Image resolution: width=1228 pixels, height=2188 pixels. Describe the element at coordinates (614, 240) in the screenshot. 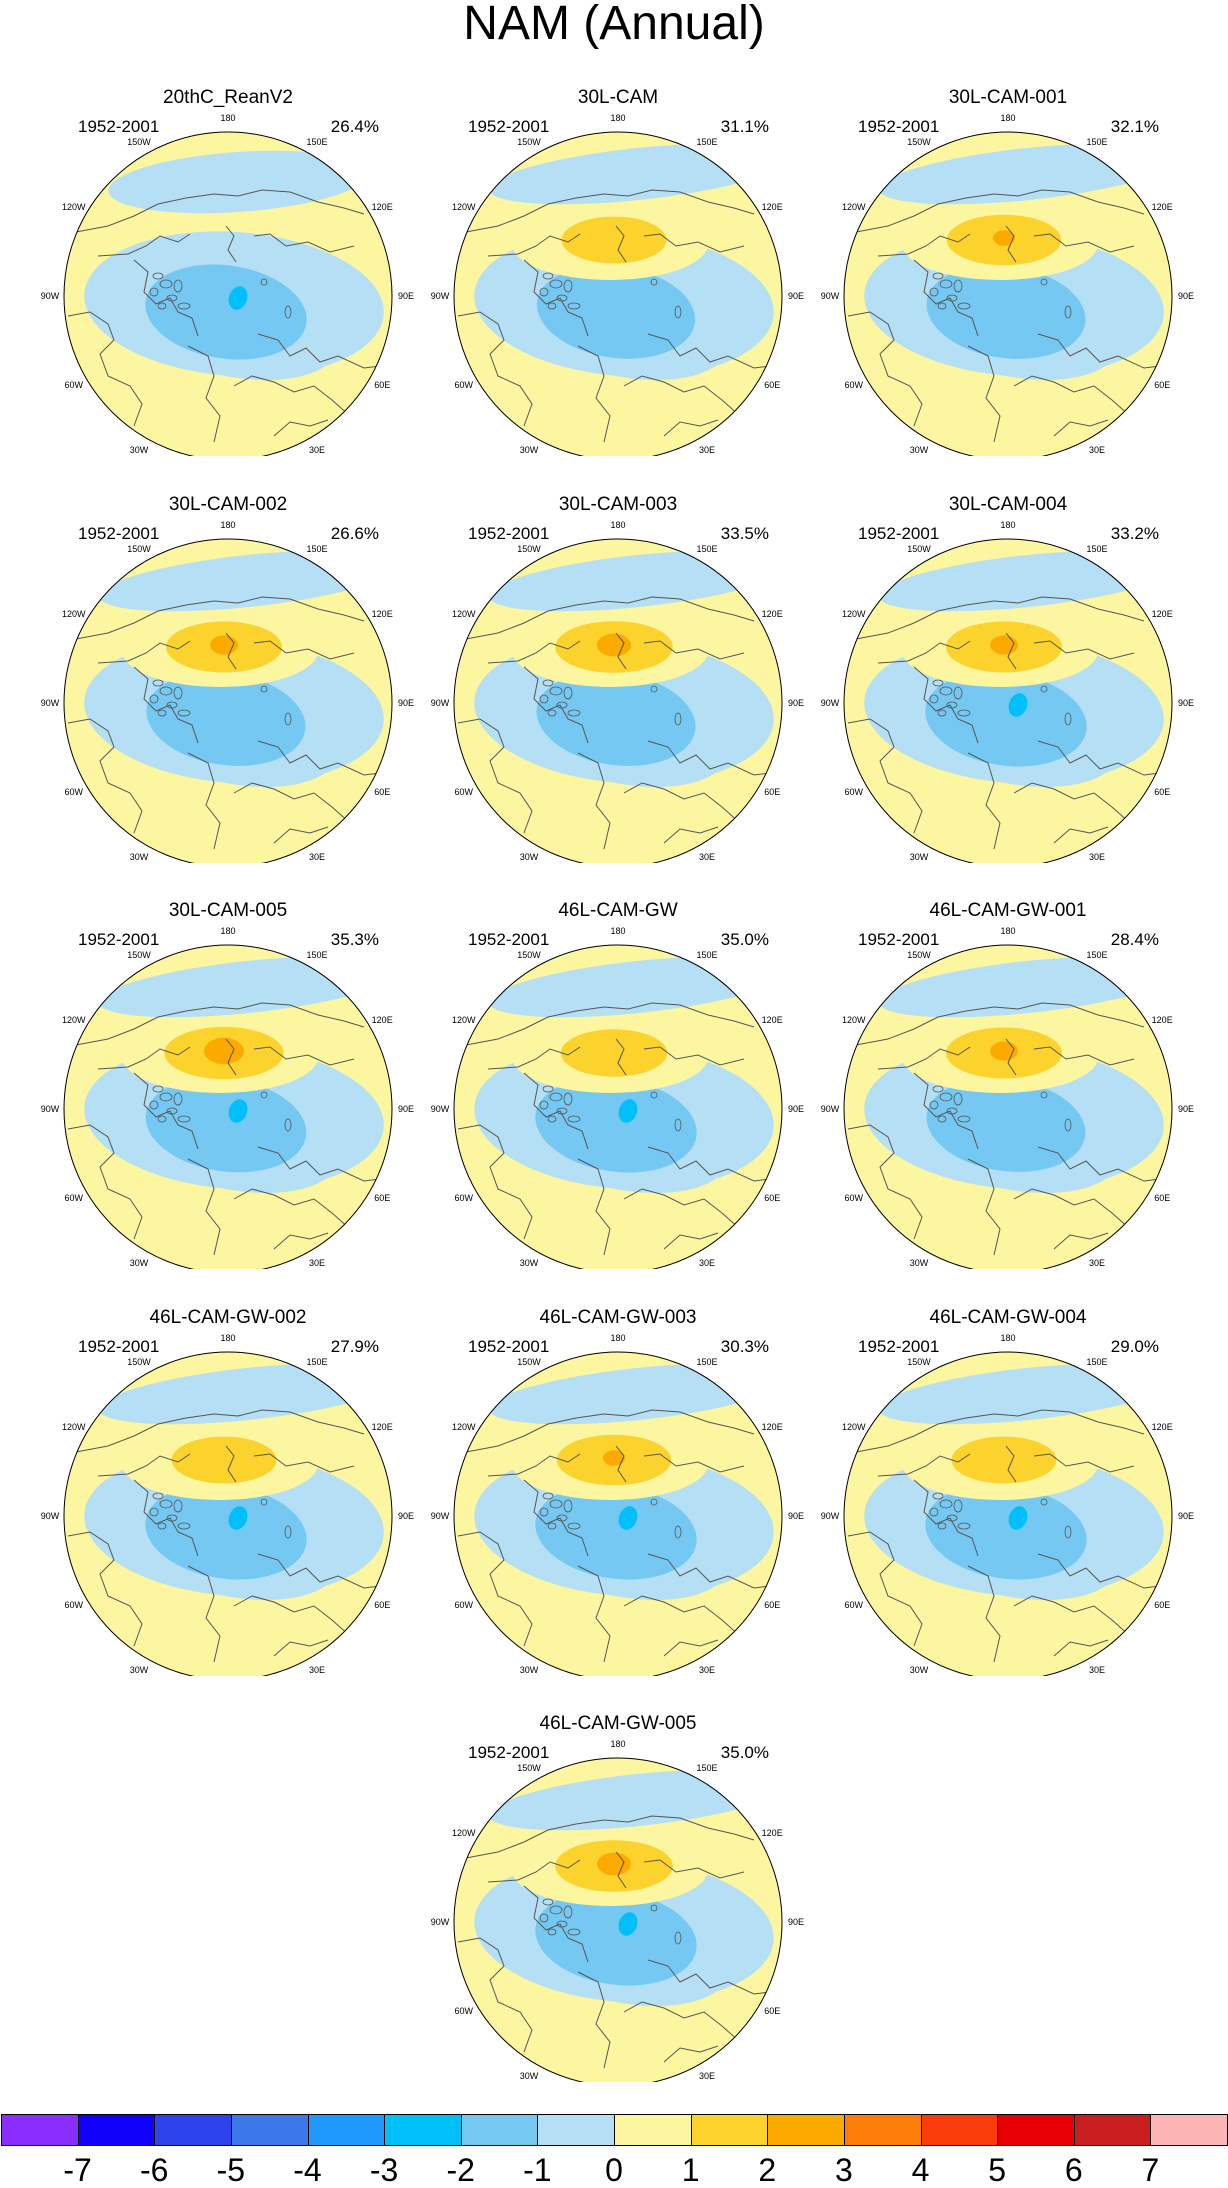

I see `pacific-high` at that location.